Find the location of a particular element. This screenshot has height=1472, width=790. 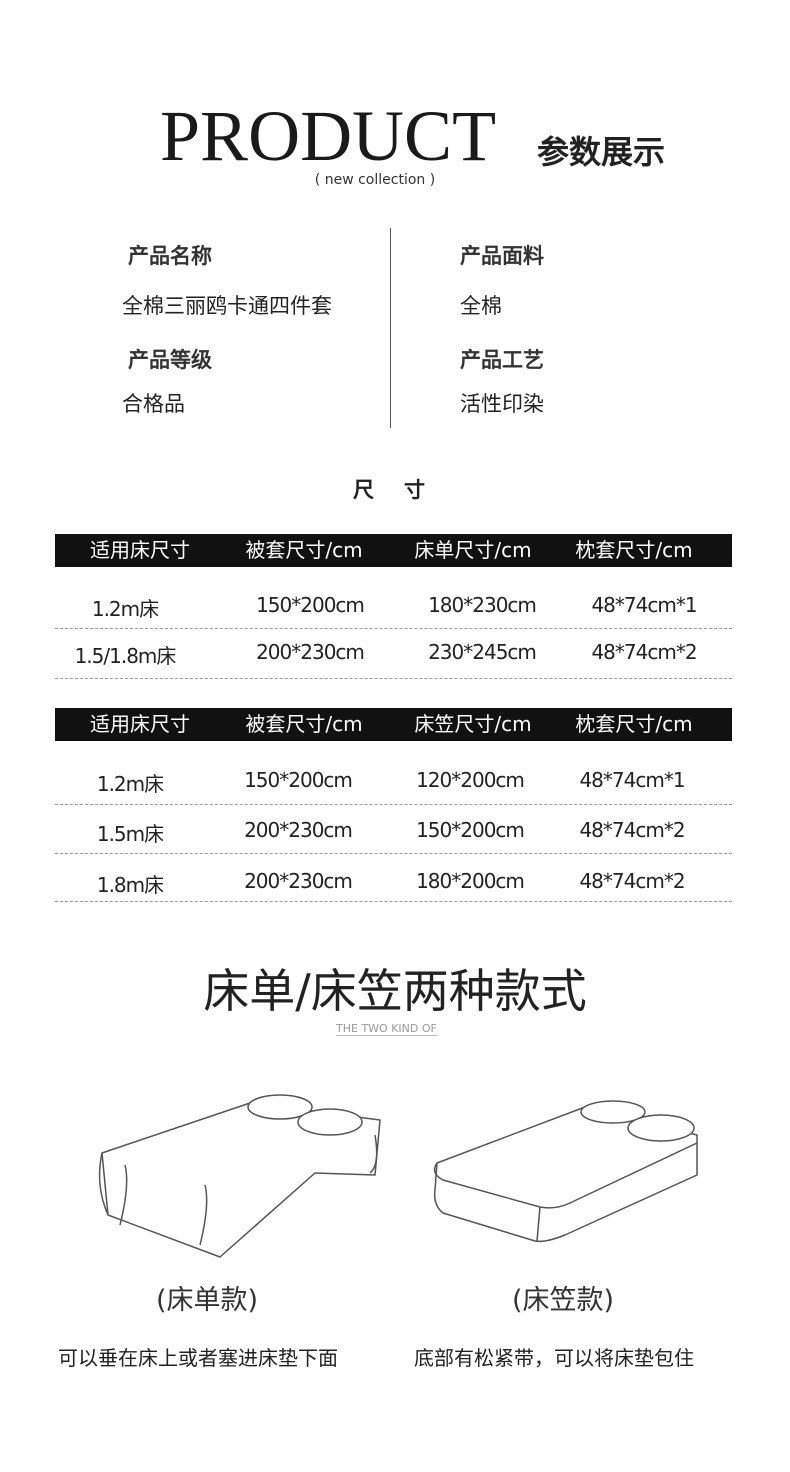

flat-sheet-illustration is located at coordinates (239, 1176).